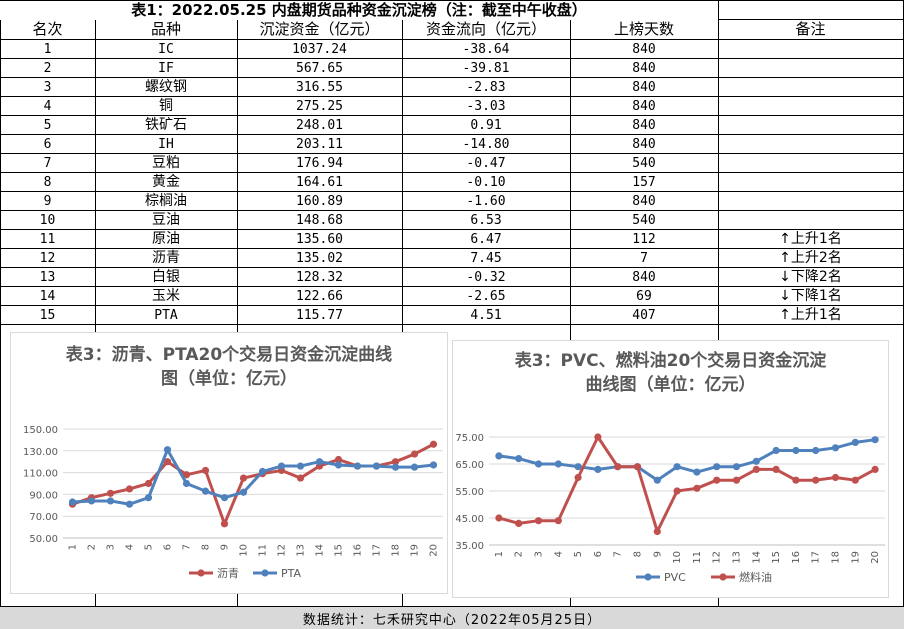 This screenshot has width=904, height=629. Describe the element at coordinates (756, 557) in the screenshot. I see `x-tick-label: 14` at that location.